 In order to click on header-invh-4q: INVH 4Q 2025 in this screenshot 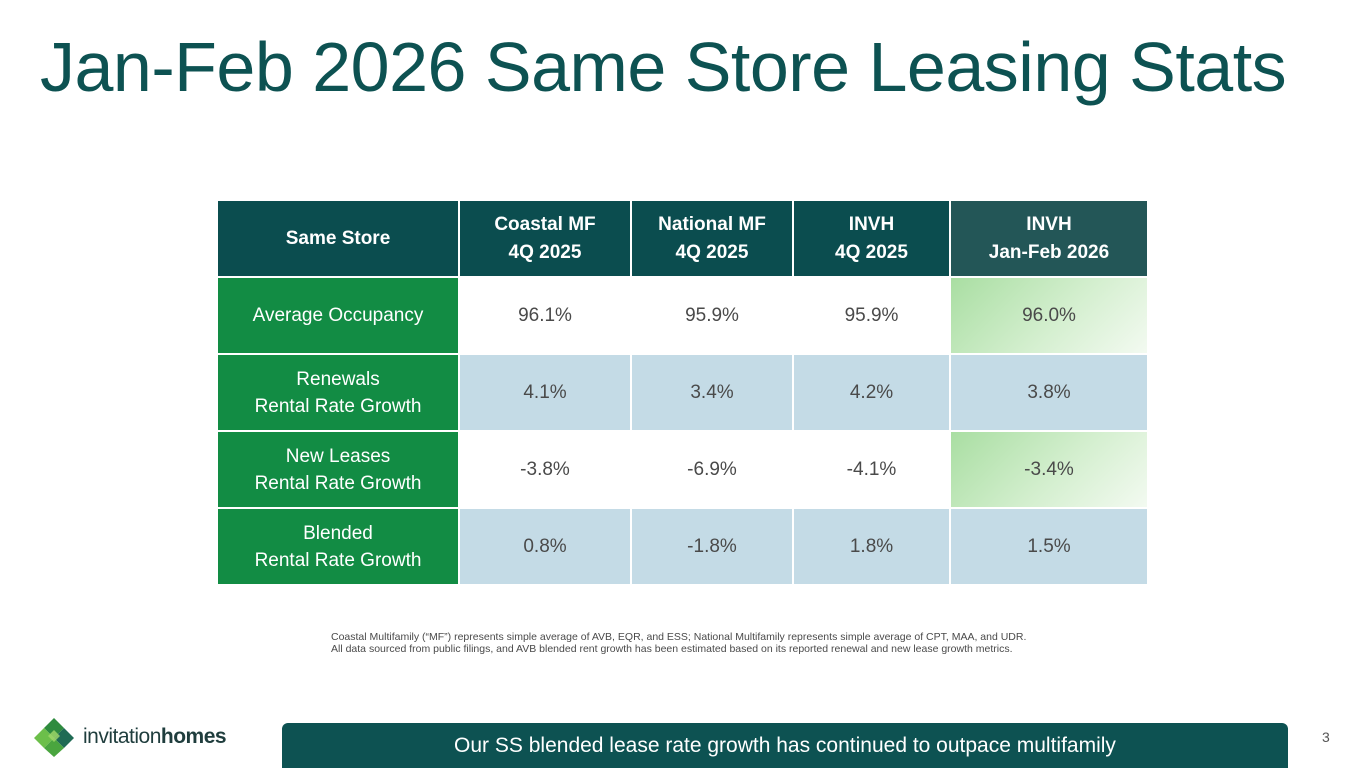, I will do `click(871, 238)`.